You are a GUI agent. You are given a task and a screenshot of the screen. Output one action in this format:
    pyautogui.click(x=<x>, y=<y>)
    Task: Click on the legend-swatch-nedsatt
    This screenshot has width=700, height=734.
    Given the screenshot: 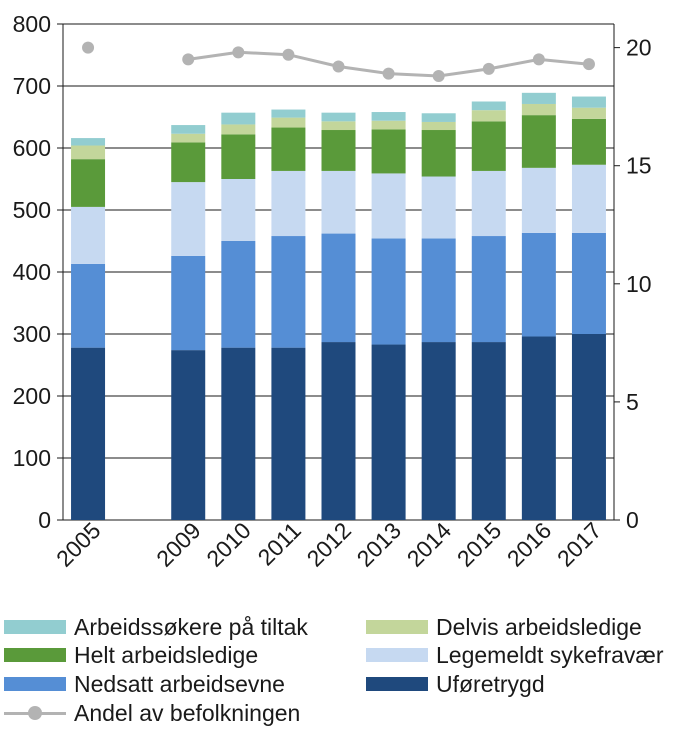 What is the action you would take?
    pyautogui.click(x=35, y=684)
    